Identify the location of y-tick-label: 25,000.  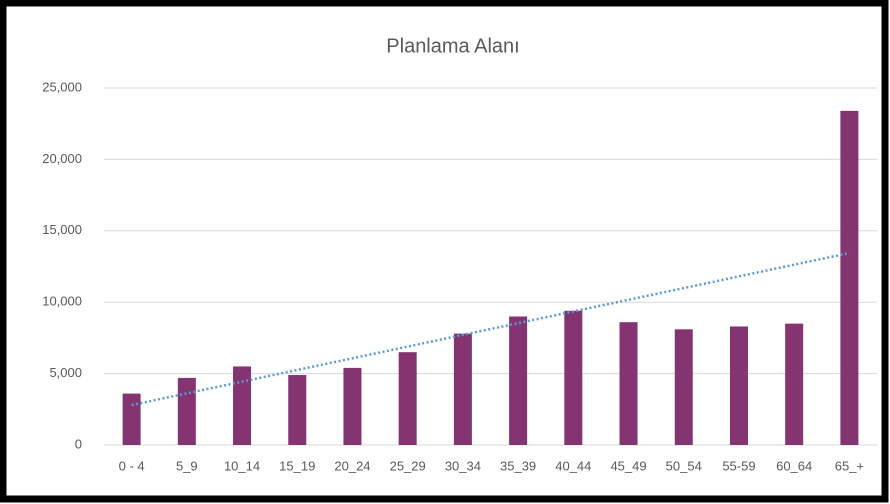
(62, 86).